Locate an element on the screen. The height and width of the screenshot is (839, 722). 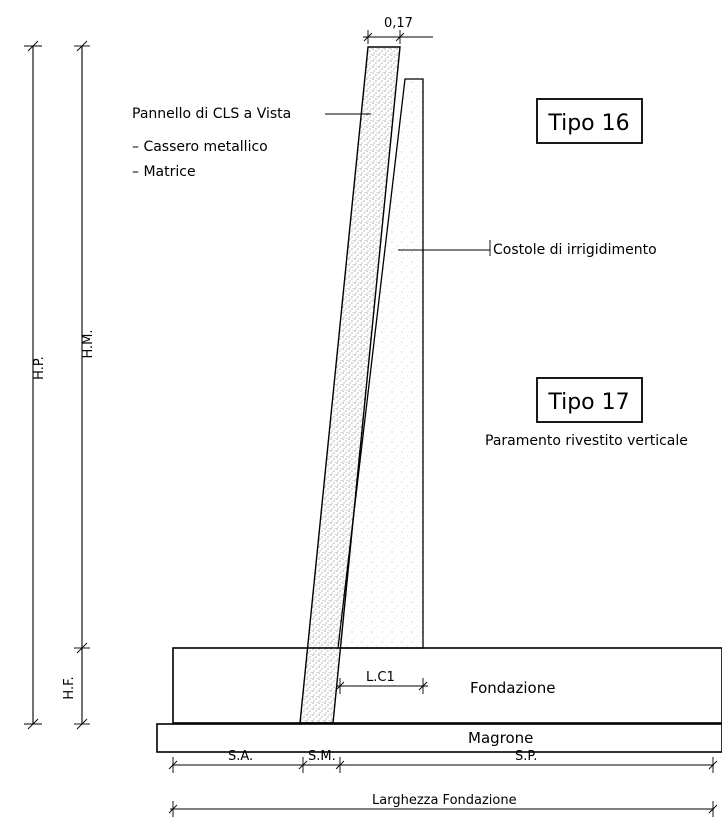
matrix-label: – Matrice is located at coordinates (164, 172).